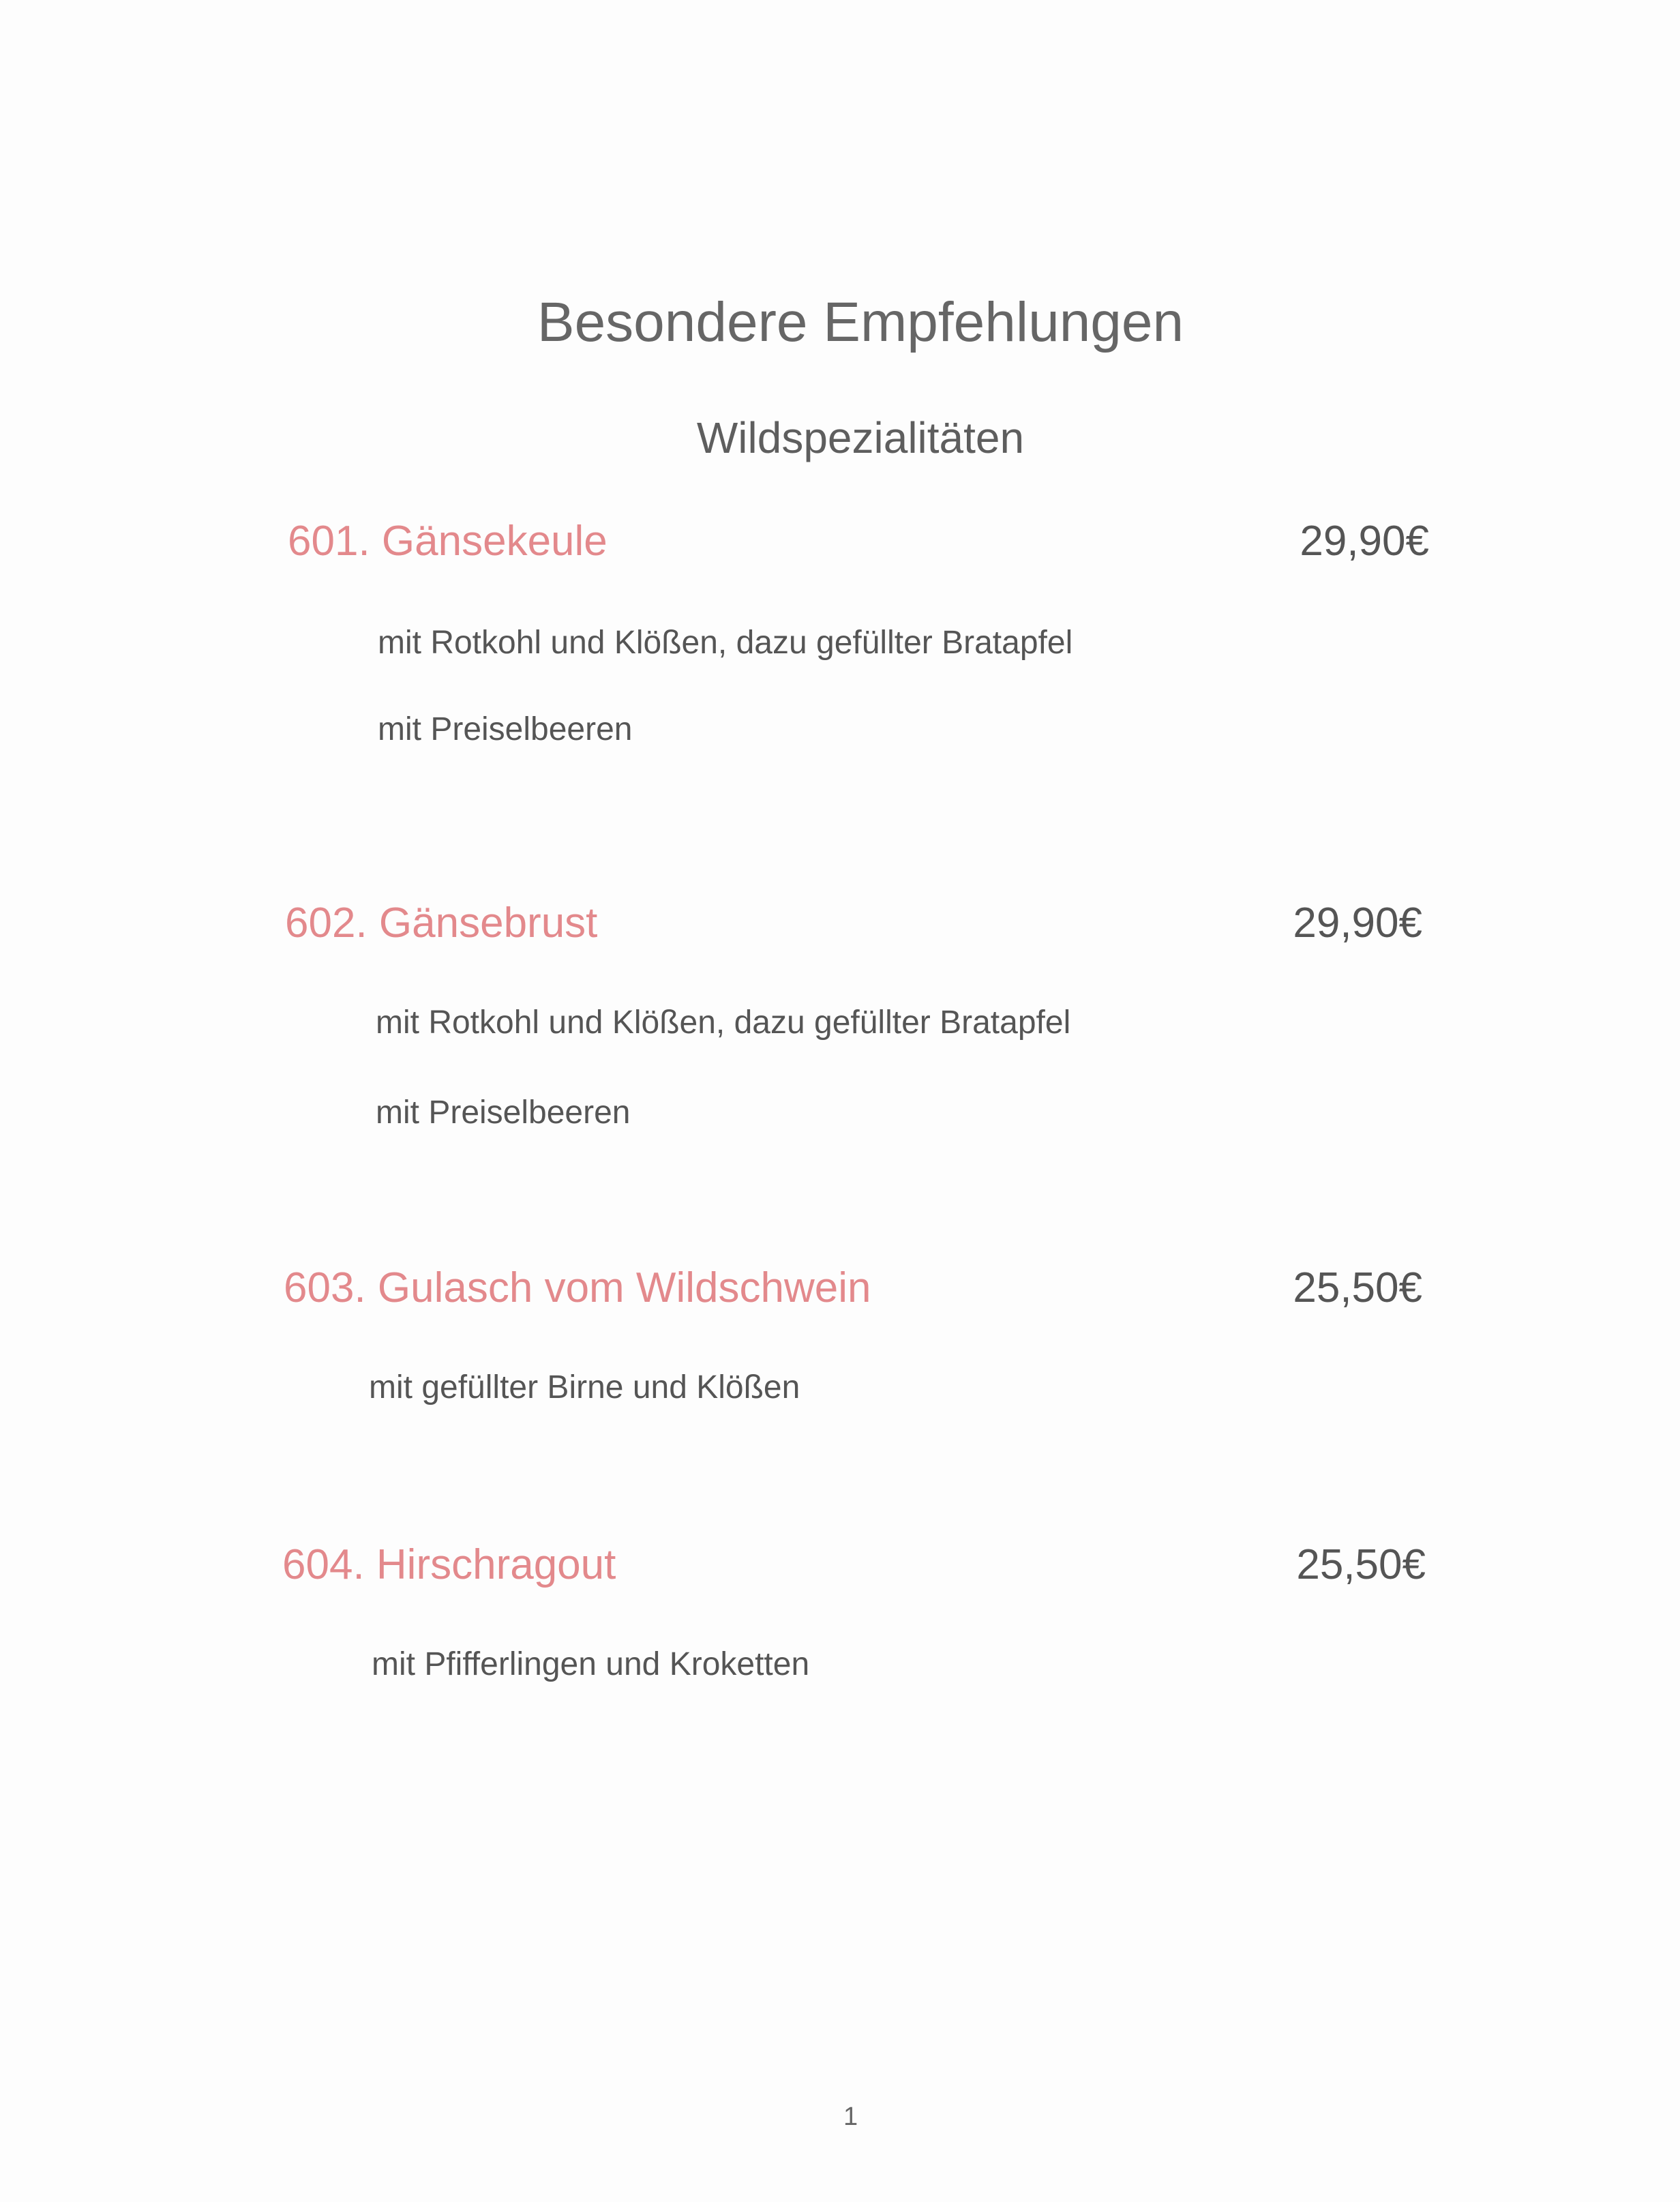  I want to click on item-description: mit gefüllter Birne und Klößen, so click(584, 1387).